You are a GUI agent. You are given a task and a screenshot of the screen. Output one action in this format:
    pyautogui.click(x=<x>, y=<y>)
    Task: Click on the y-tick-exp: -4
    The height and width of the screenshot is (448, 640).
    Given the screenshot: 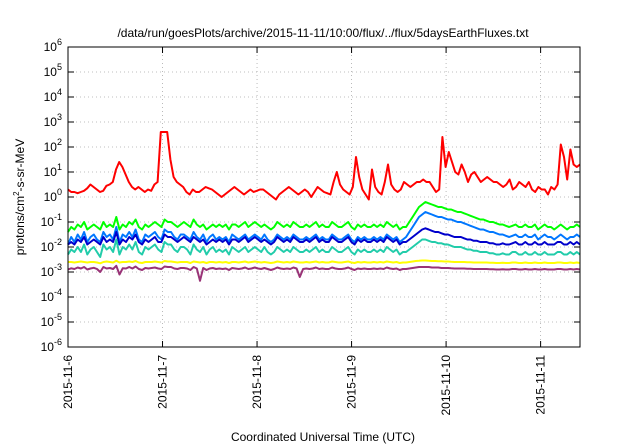 What is the action you would take?
    pyautogui.click(x=58, y=292)
    